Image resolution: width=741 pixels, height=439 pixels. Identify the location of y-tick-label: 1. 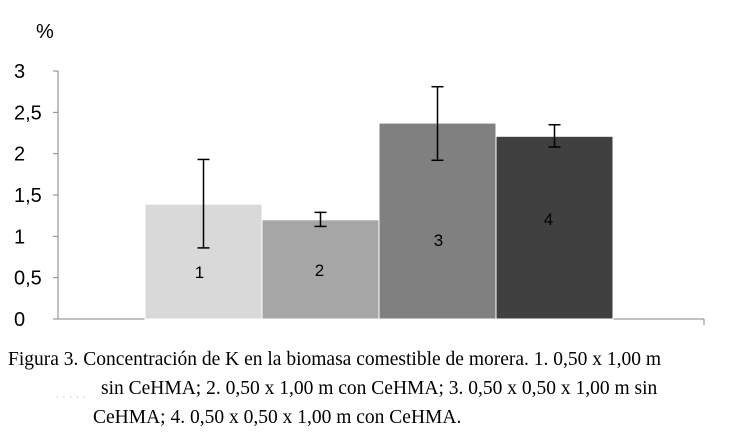
(19, 237).